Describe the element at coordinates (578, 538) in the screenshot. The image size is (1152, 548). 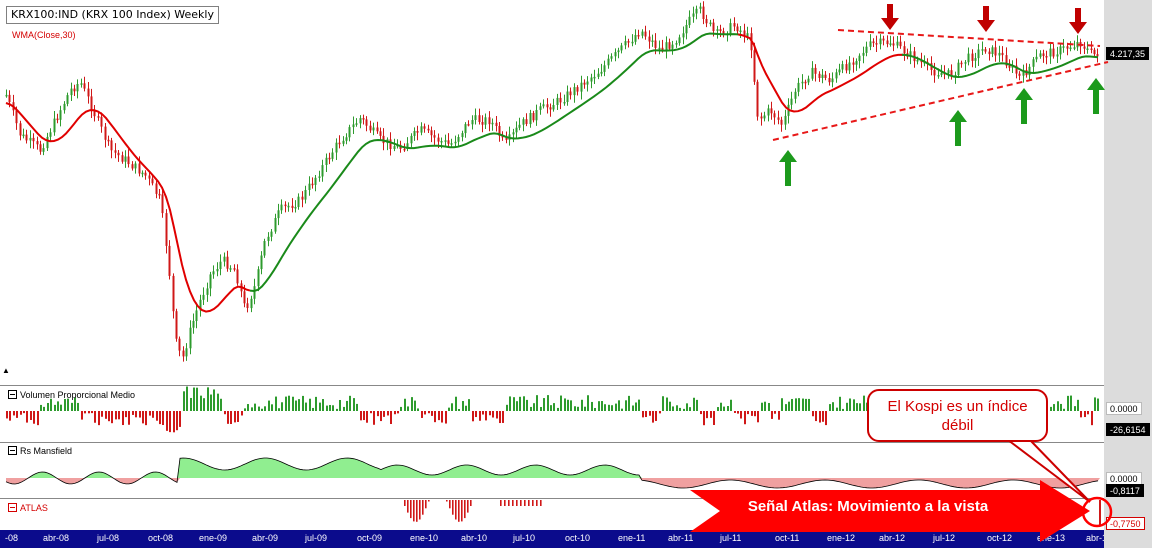
I see `date-tick-label: oct-10` at that location.